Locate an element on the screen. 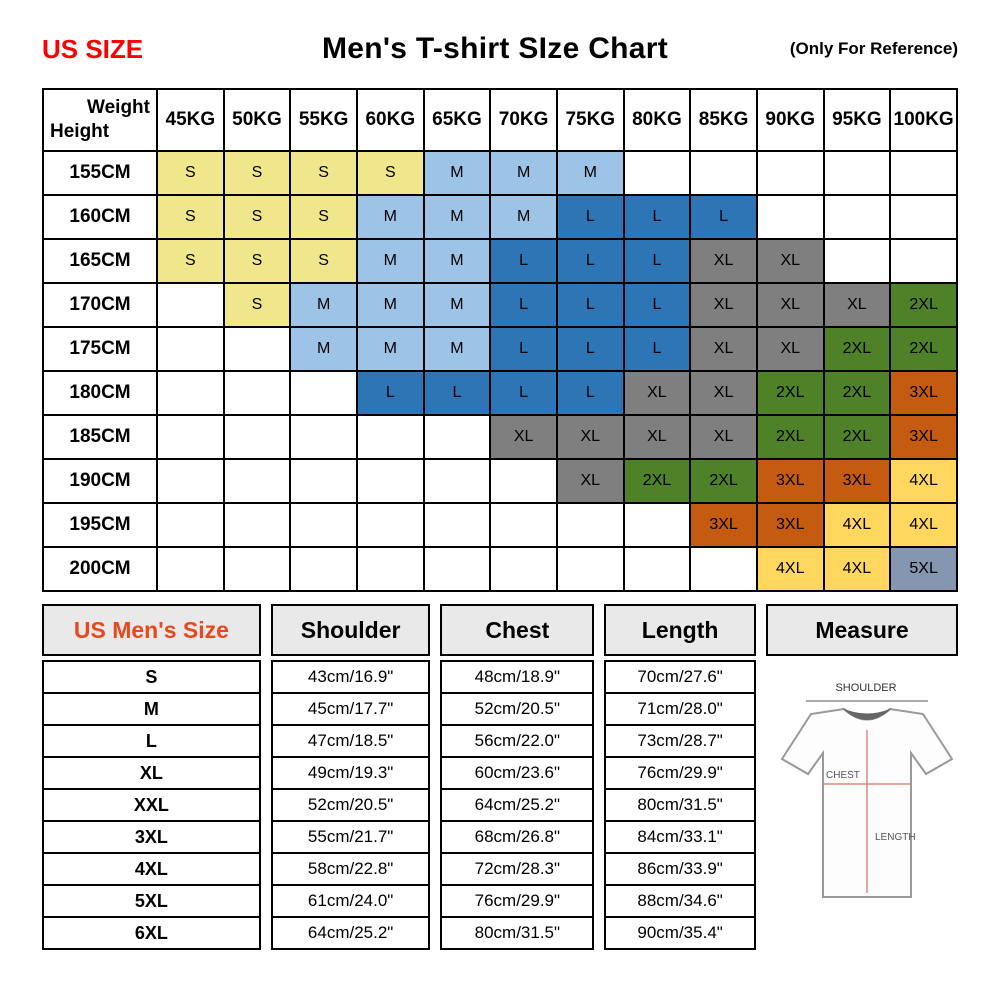 The image size is (1000, 1000). matrix-row: 155CM S S S S M M M is located at coordinates (500, 173).